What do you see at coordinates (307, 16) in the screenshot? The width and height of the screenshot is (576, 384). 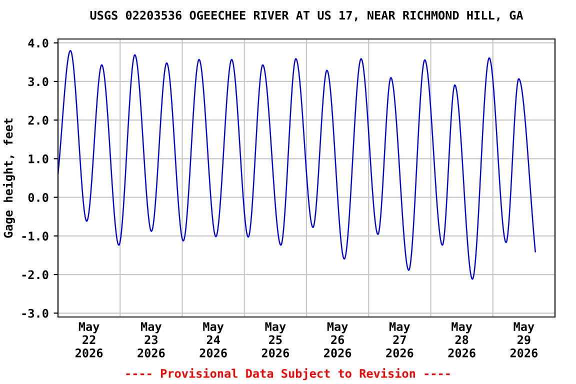 I see `chart-title: USGS 02203536 OGEECHEE RIVER AT US 17, NEAR RICHMOND HILL, GA` at bounding box center [307, 16].